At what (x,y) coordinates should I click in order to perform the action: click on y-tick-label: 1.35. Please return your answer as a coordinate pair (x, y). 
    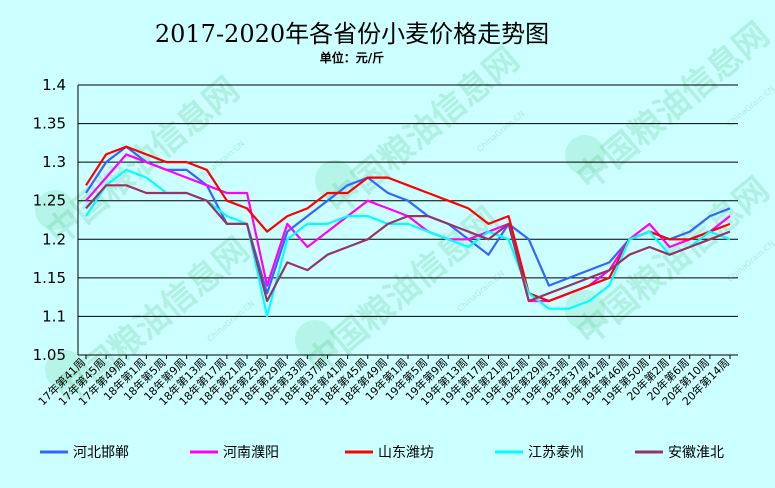
    Looking at the image, I should click on (49, 124).